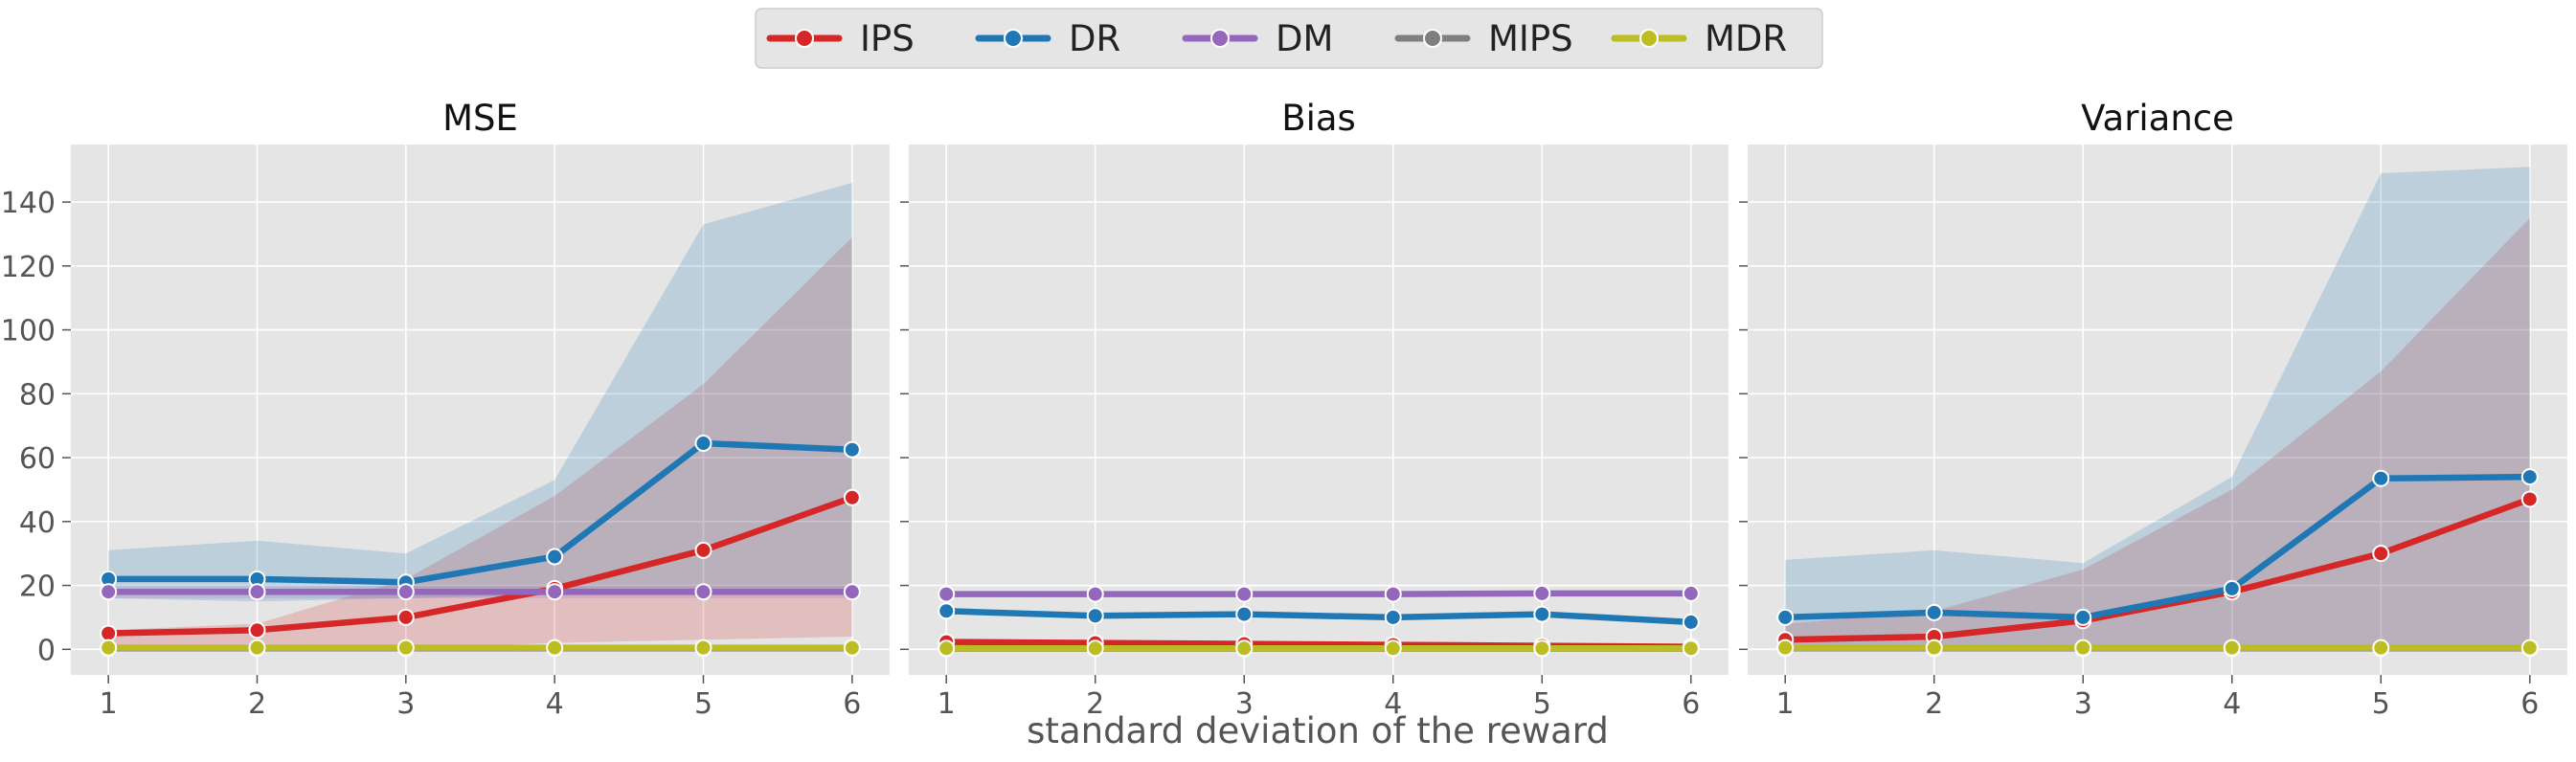  I want to click on y-tick-label: 140, so click(28, 203).